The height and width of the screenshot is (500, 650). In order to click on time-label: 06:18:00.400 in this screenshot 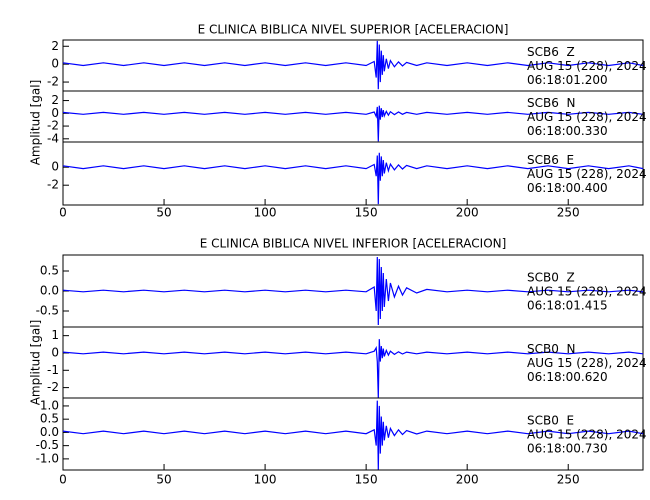, I will do `click(567, 188)`.